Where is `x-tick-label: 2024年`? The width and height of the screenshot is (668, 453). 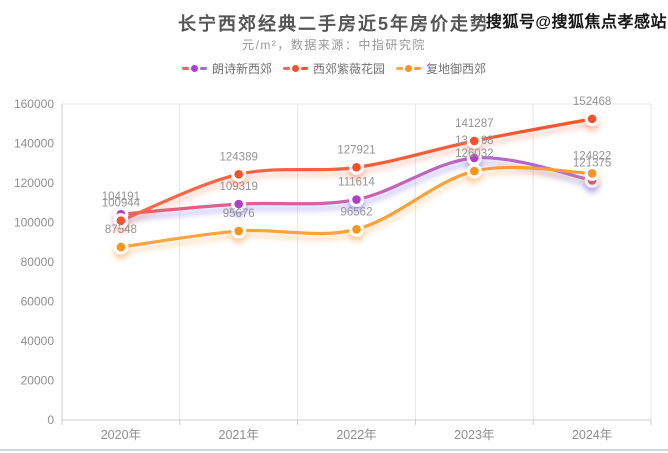 x-tick-label: 2024年 is located at coordinates (592, 435).